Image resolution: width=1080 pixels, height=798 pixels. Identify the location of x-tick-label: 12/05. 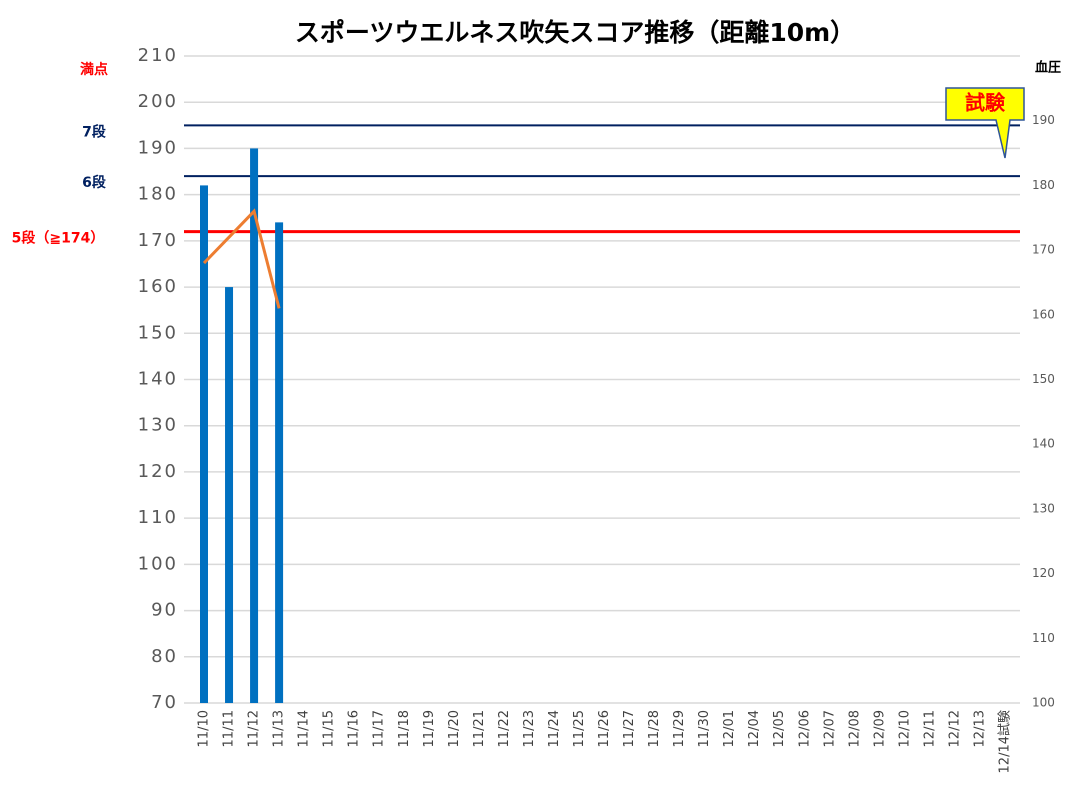
(779, 728).